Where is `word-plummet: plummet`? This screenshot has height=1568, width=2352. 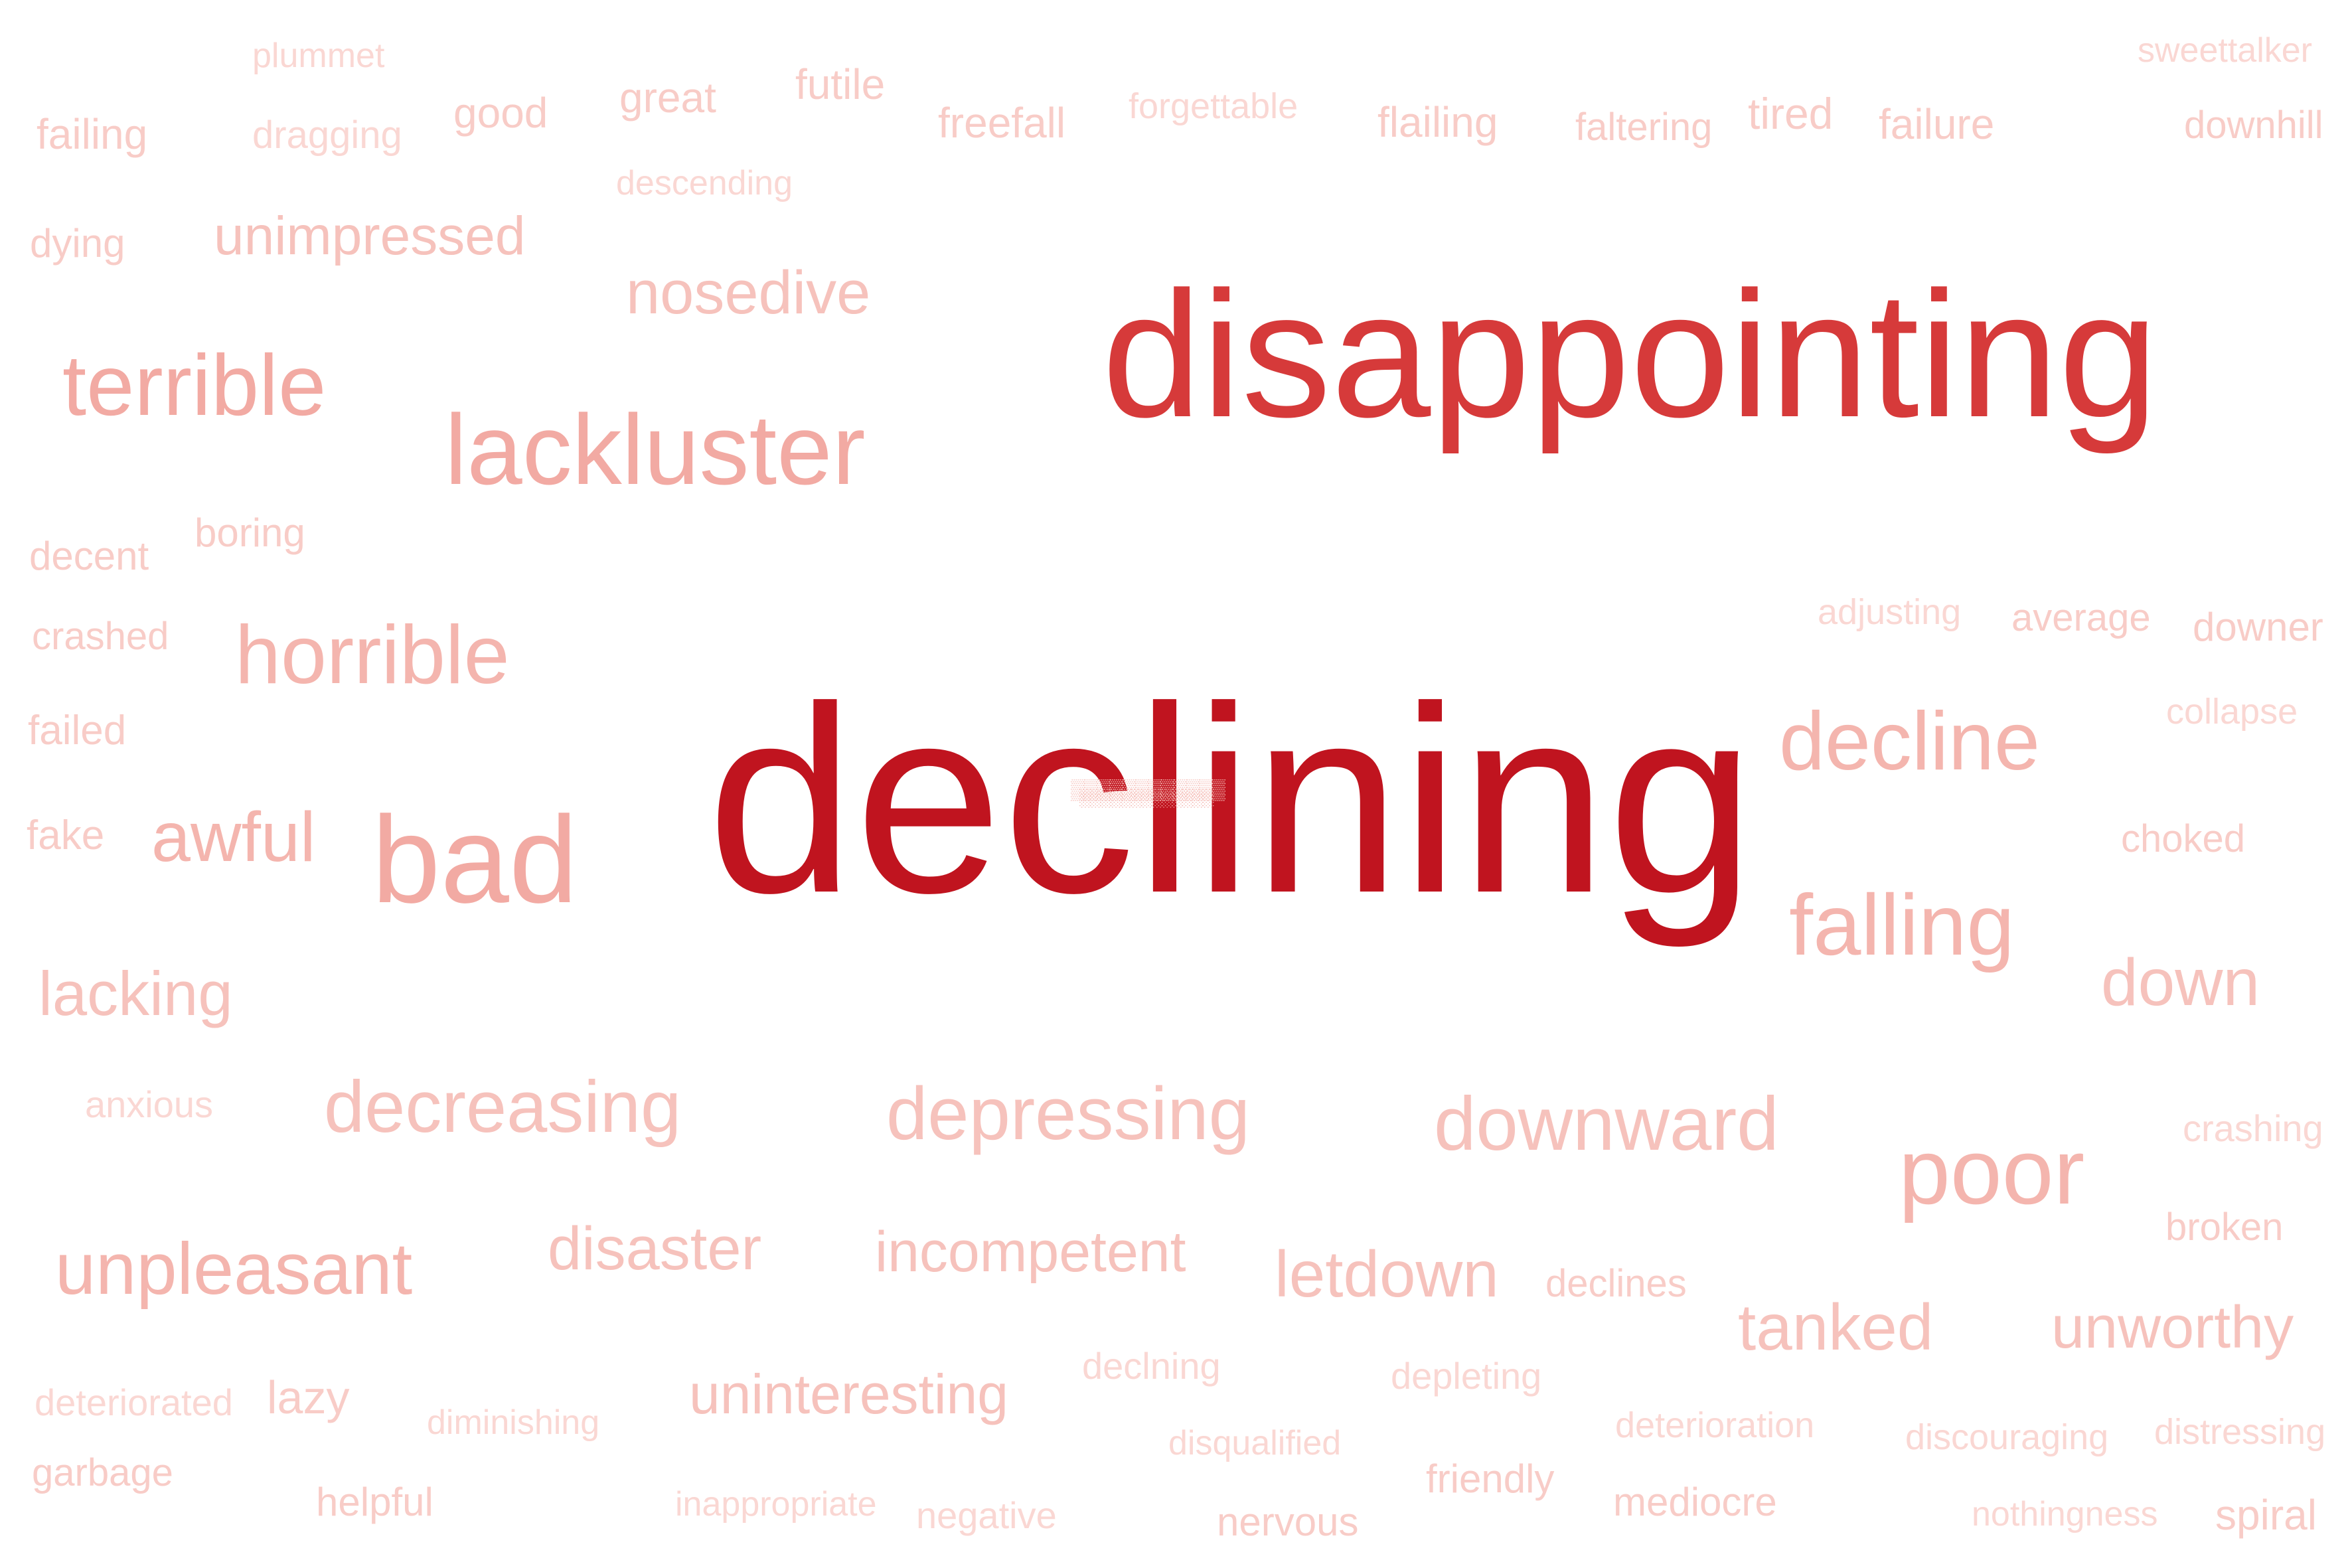 word-plummet: plummet is located at coordinates (319, 56).